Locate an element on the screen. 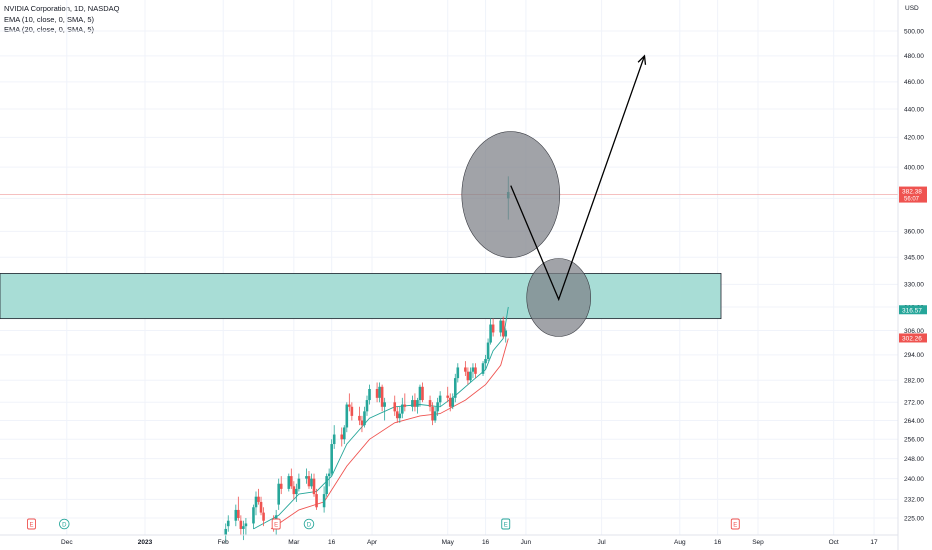 The image size is (932, 550). projection-circle-top is located at coordinates (511, 194).